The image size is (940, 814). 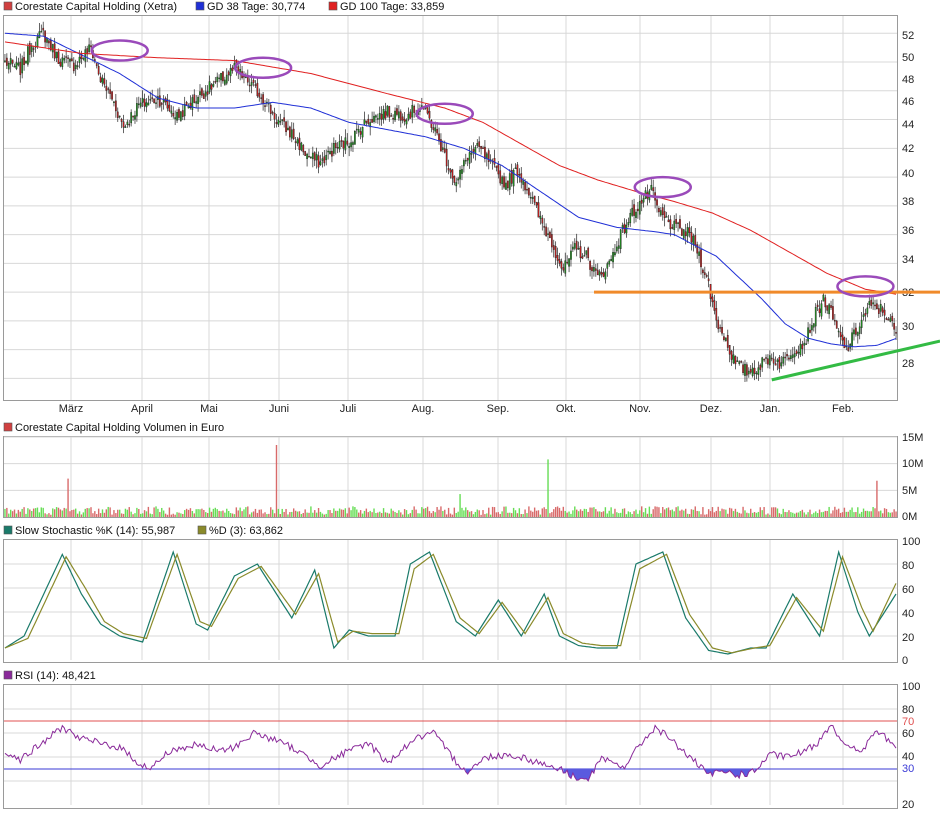 I want to click on price-y-axis: 52 50 48 46 44 42 40 38 36 34 32 30 28, so click(x=908, y=200).